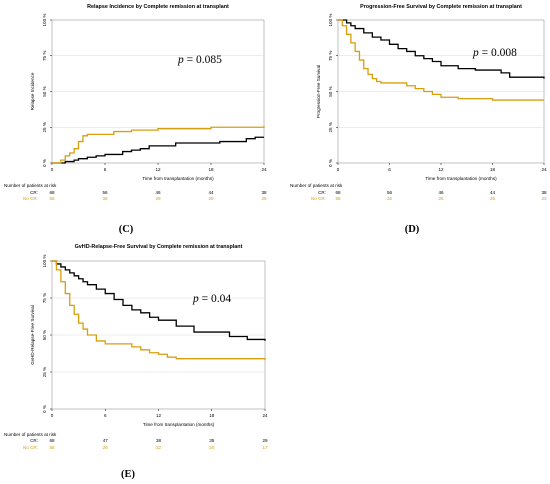  Describe the element at coordinates (128, 474) in the screenshot. I see `panel-letter: (E)` at that location.